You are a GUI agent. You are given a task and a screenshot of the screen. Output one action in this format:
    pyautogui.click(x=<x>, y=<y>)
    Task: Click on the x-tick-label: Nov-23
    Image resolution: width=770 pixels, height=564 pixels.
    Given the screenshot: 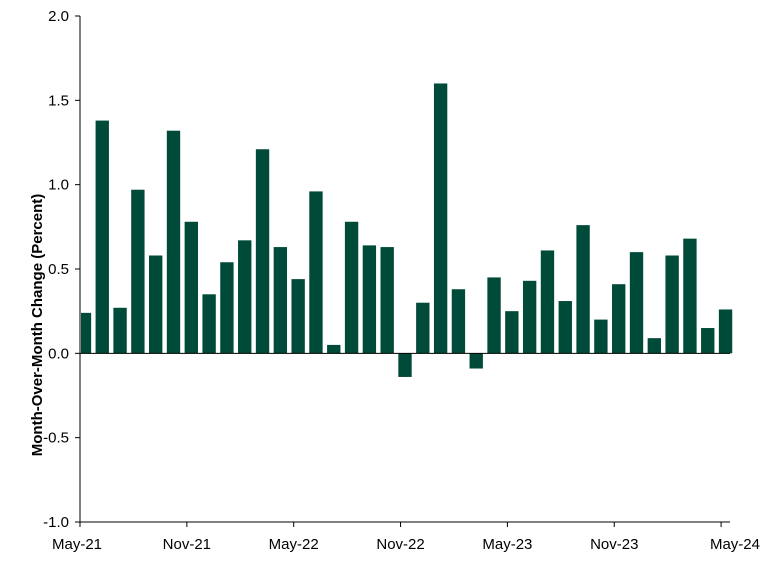 What is the action you would take?
    pyautogui.click(x=614, y=544)
    